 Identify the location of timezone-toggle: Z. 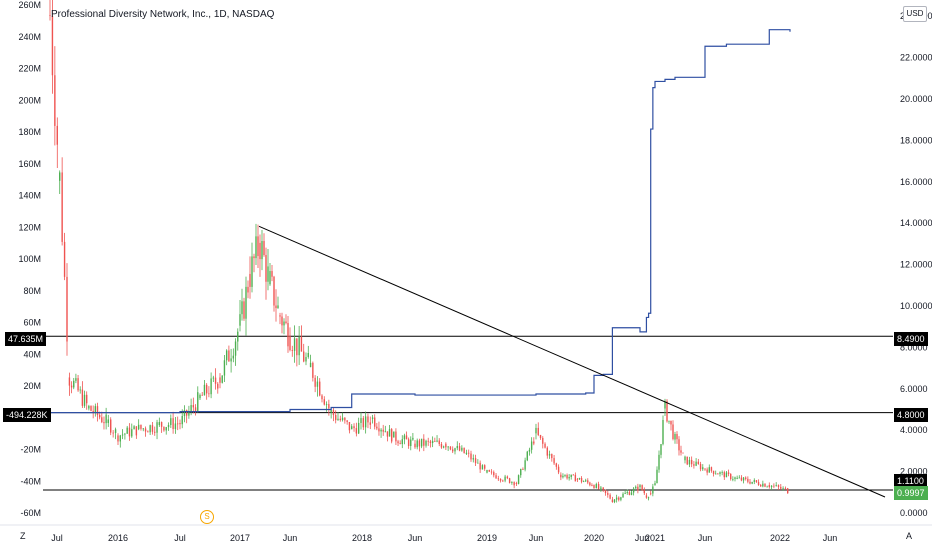
(23, 536).